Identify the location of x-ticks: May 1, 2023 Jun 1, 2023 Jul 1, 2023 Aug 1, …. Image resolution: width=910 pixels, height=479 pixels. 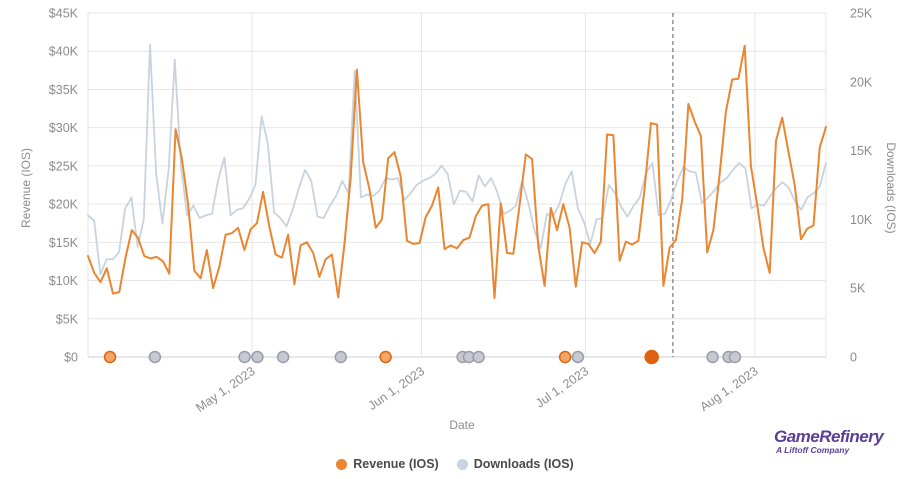
(476, 389).